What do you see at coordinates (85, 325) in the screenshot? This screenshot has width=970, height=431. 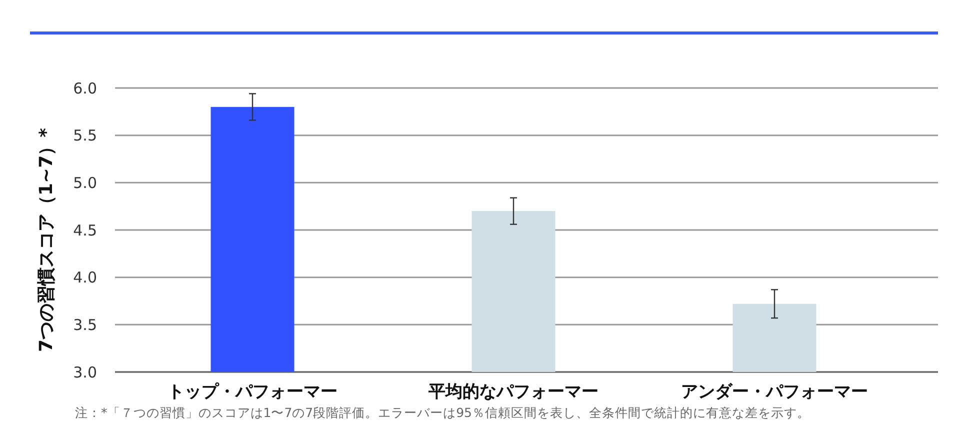 I see `y-tick-label: 3.5` at bounding box center [85, 325].